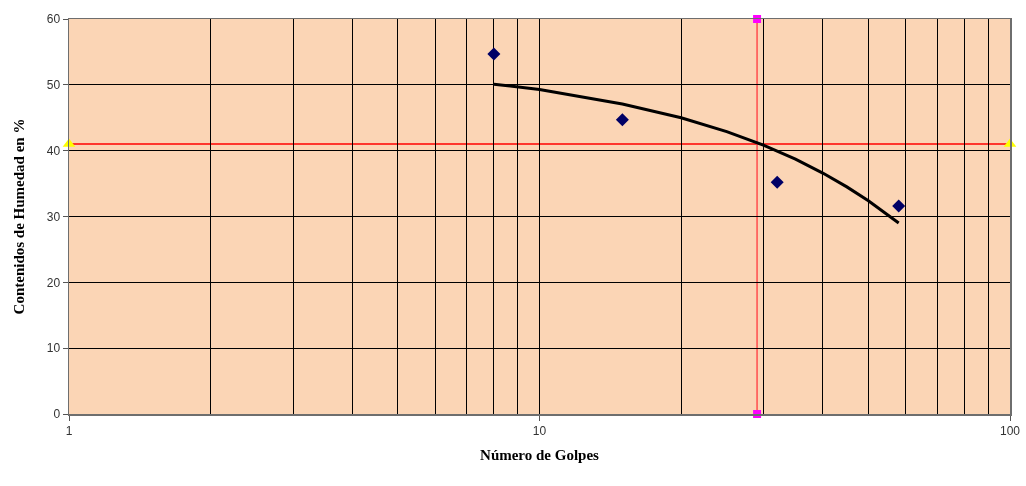 Image resolution: width=1026 pixels, height=486 pixels. Describe the element at coordinates (53, 19) in the screenshot. I see `y-tick-label: 60` at that location.